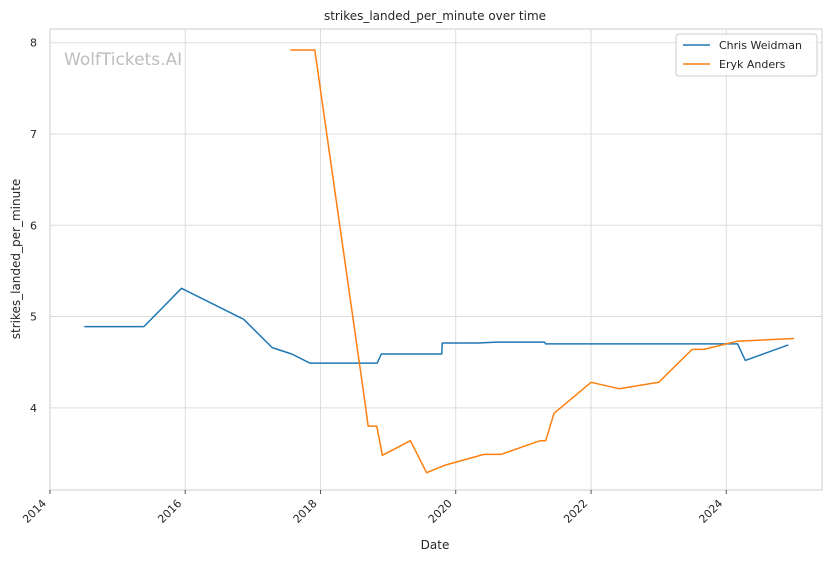 Image resolution: width=832 pixels, height=561 pixels. I want to click on x-tick-label: 2022, so click(575, 511).